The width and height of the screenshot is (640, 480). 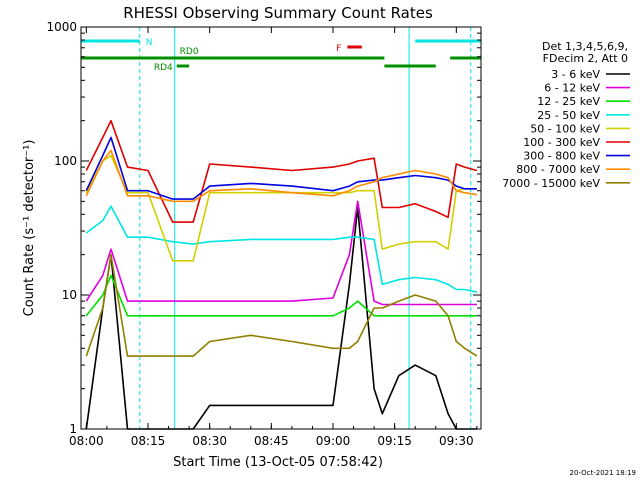 What do you see at coordinates (561, 142) in the screenshot?
I see `legend-label-5: 100 - 300 keV` at bounding box center [561, 142].